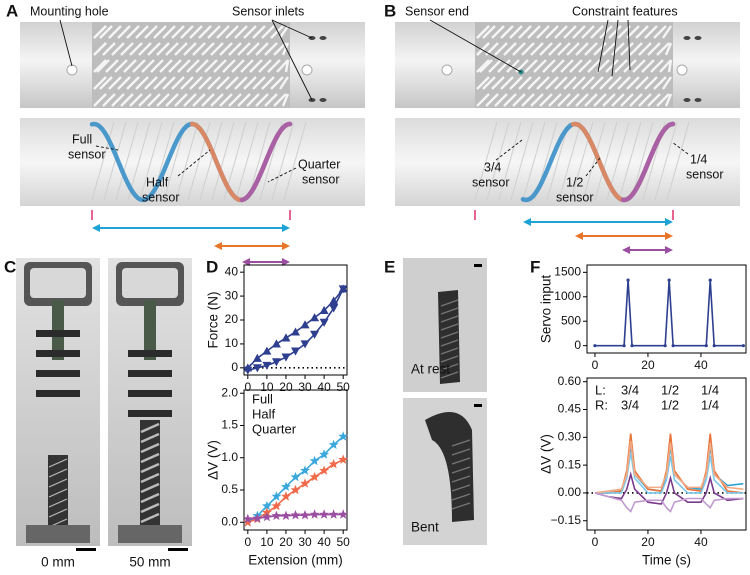  Describe the element at coordinates (12, 10) in the screenshot. I see `panel-letter: A` at that location.